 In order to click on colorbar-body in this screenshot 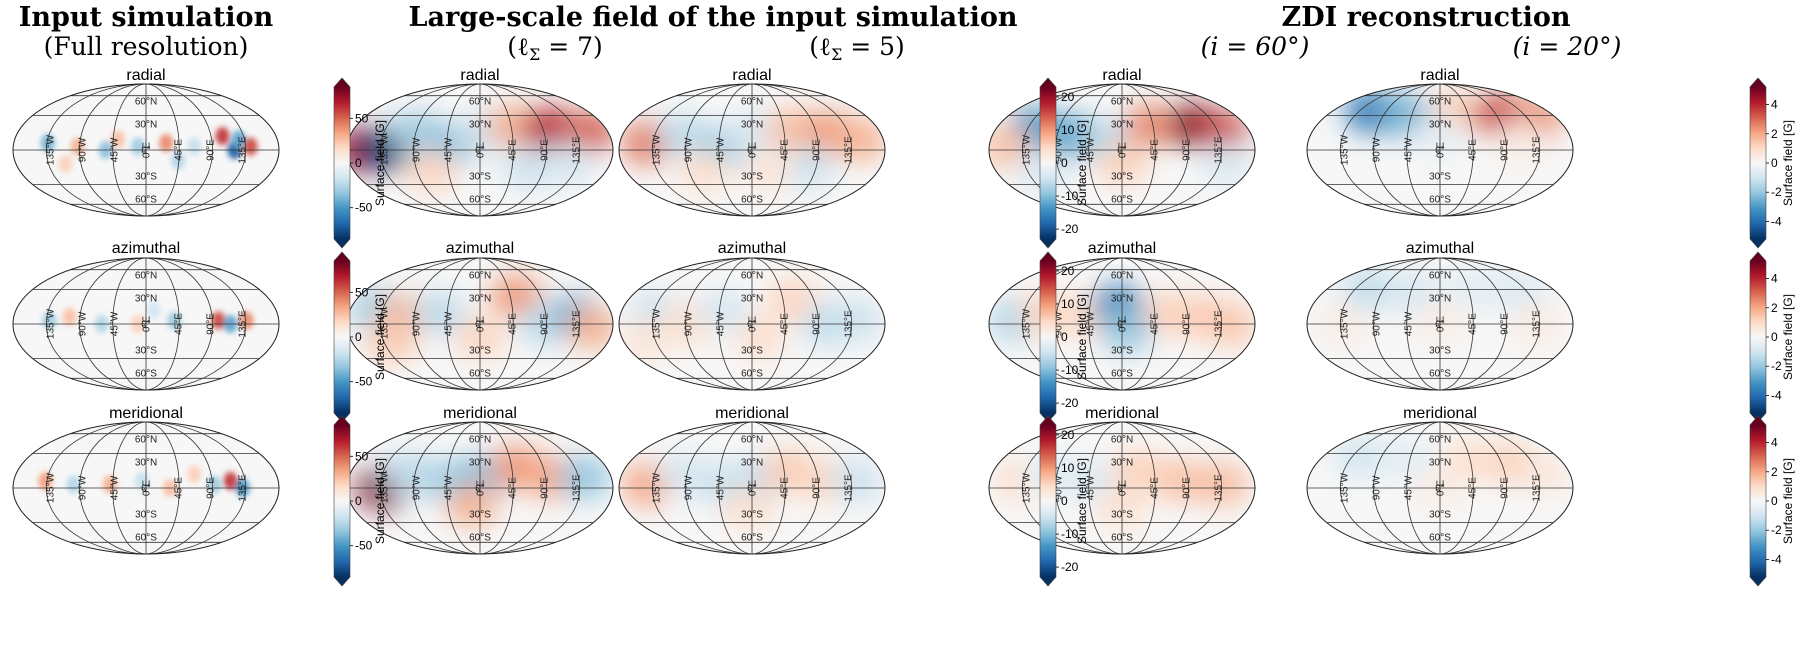, I will do `click(1758, 163)`.